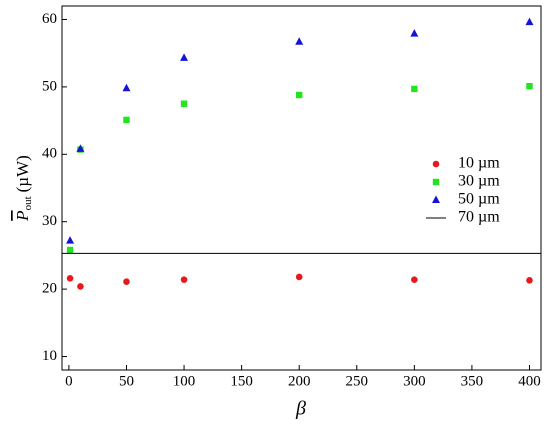 This screenshot has height=433, width=550. Describe the element at coordinates (22, 215) in the screenshot. I see `y-label-symbol: P` at that location.